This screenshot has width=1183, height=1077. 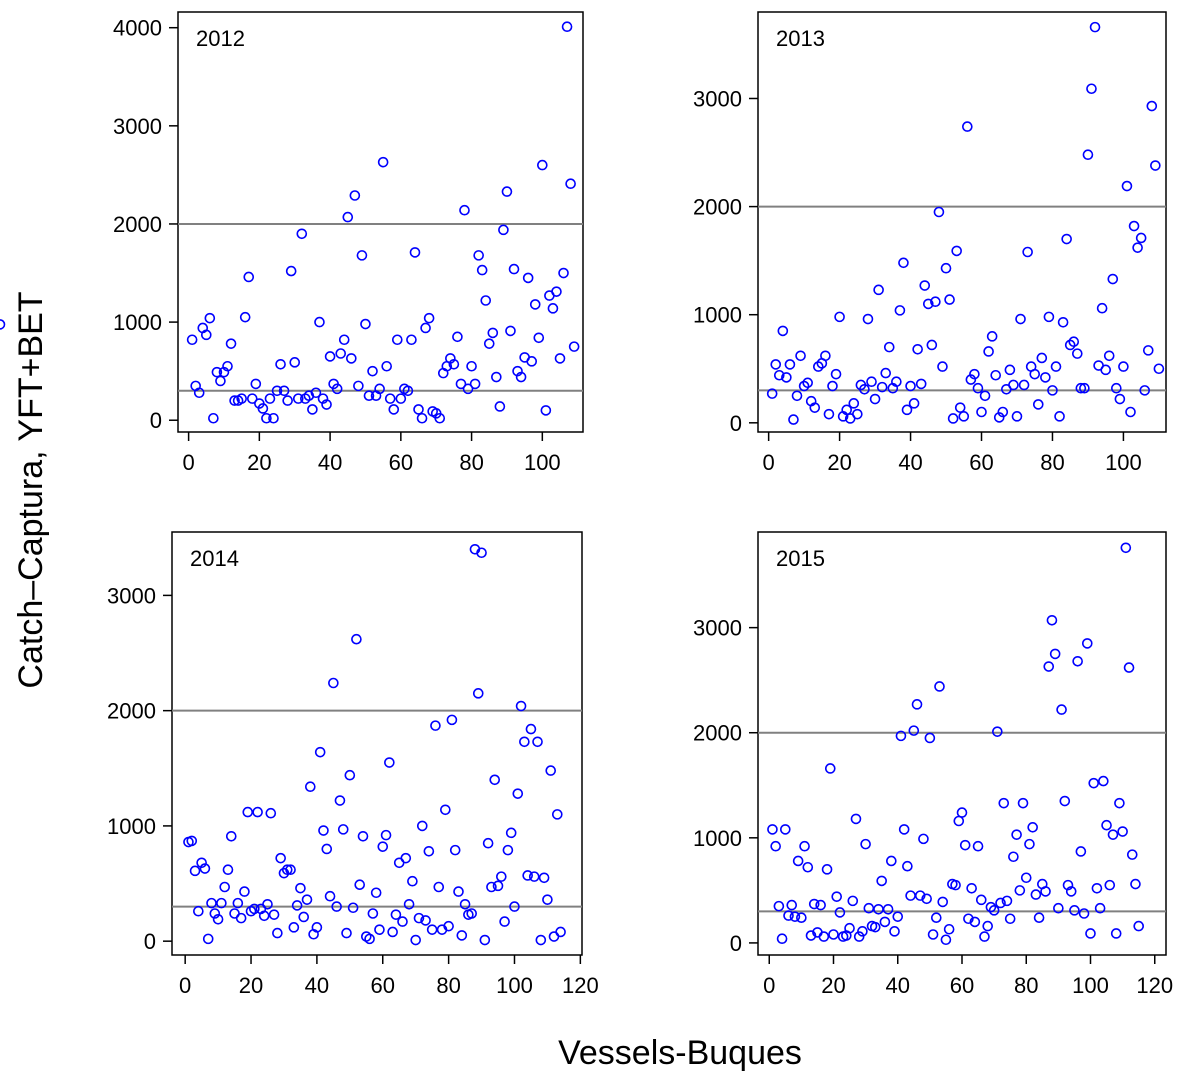 What do you see at coordinates (680, 1053) in the screenshot?
I see `x-axis-label: Vessels-Buques` at bounding box center [680, 1053].